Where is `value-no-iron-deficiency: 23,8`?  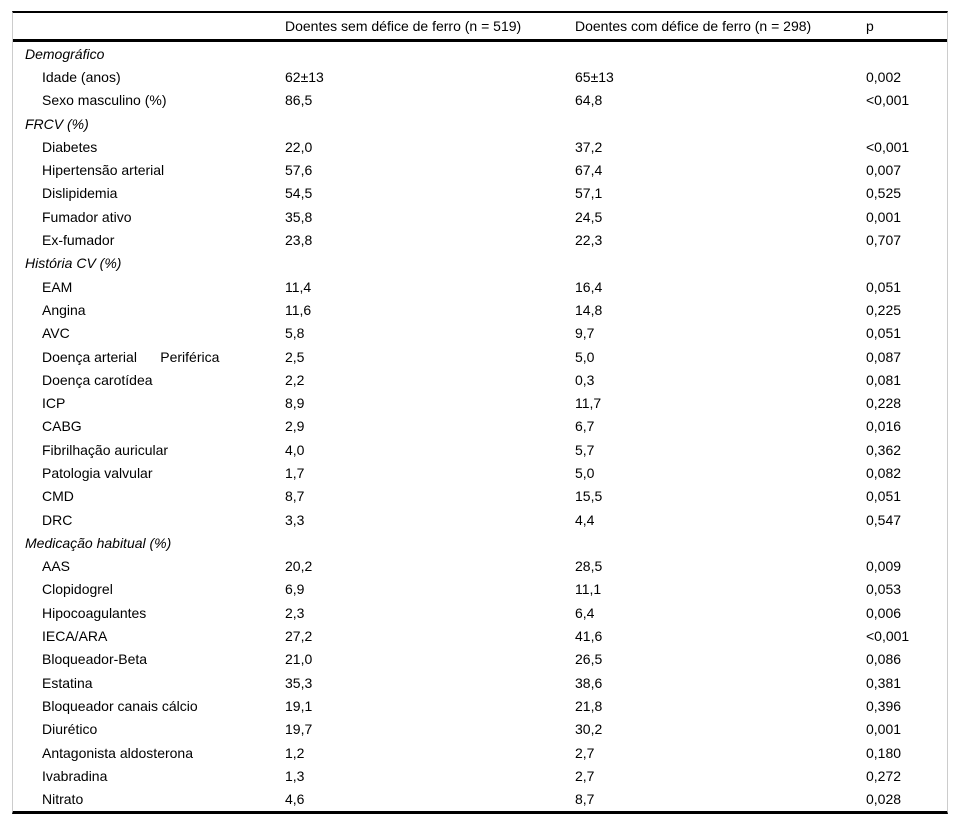 value-no-iron-deficiency: 23,8 is located at coordinates (299, 240).